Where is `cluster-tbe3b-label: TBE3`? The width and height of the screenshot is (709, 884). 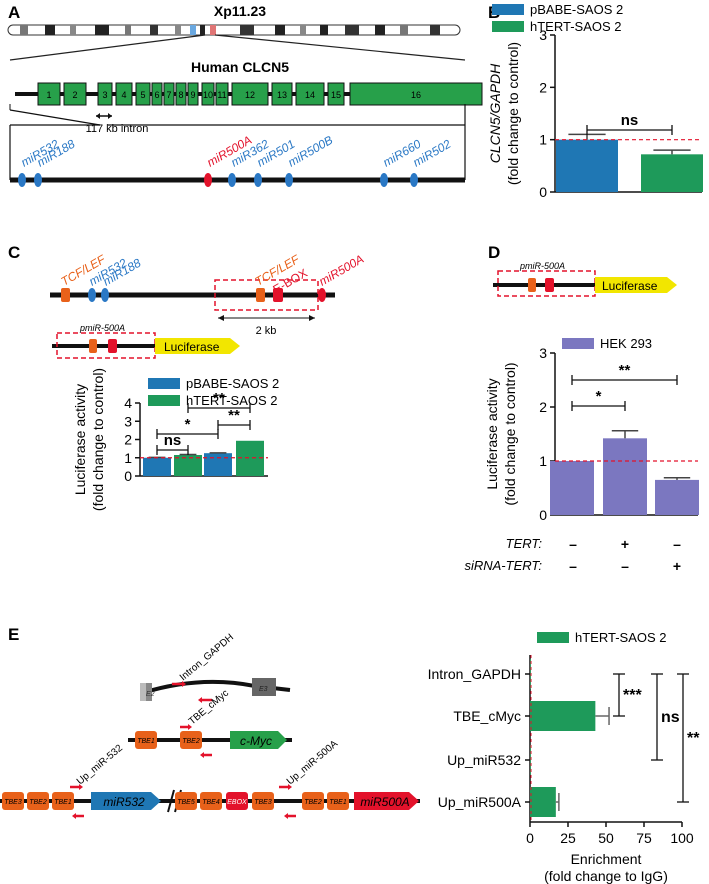 cluster-tbe3b-label: TBE3 is located at coordinates (263, 802).